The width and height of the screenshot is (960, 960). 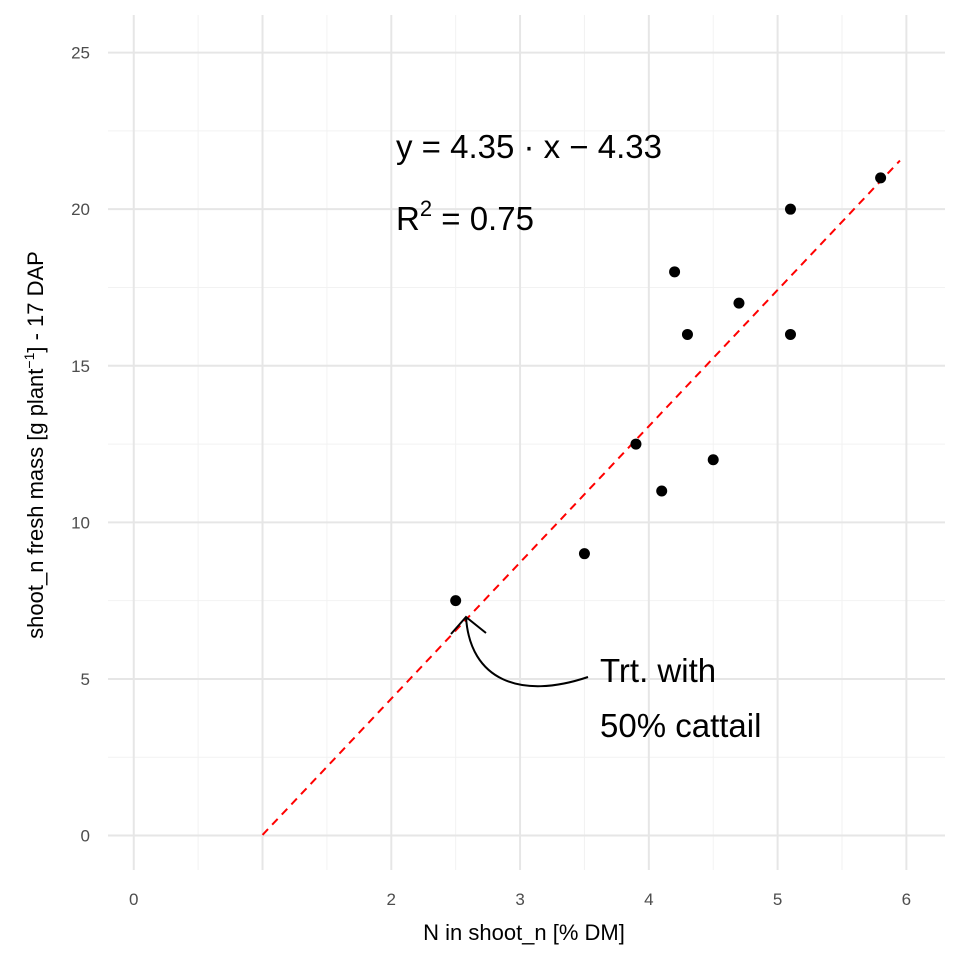 I want to click on x-tick-label: 4, so click(x=648, y=899).